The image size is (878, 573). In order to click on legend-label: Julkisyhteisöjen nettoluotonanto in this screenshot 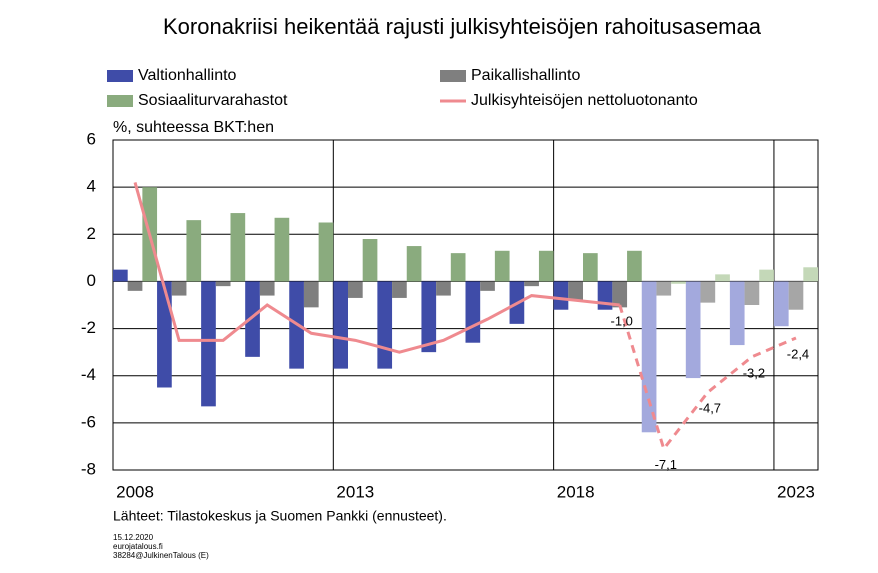, I will do `click(584, 100)`.